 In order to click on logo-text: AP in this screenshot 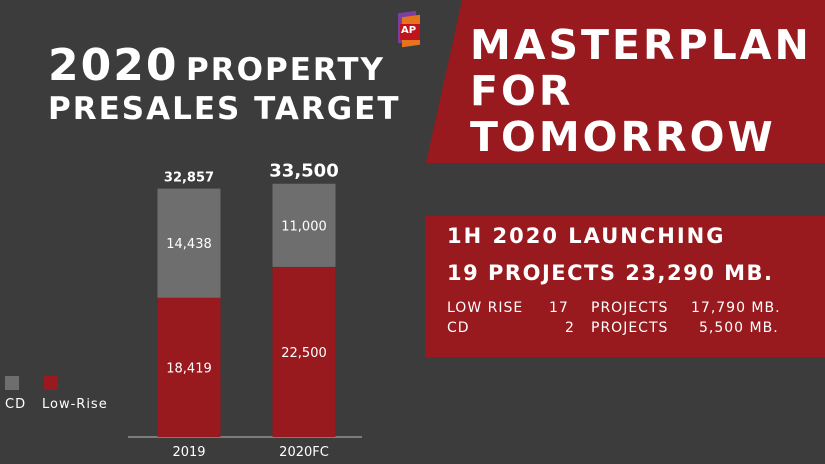, I will do `click(409, 30)`.